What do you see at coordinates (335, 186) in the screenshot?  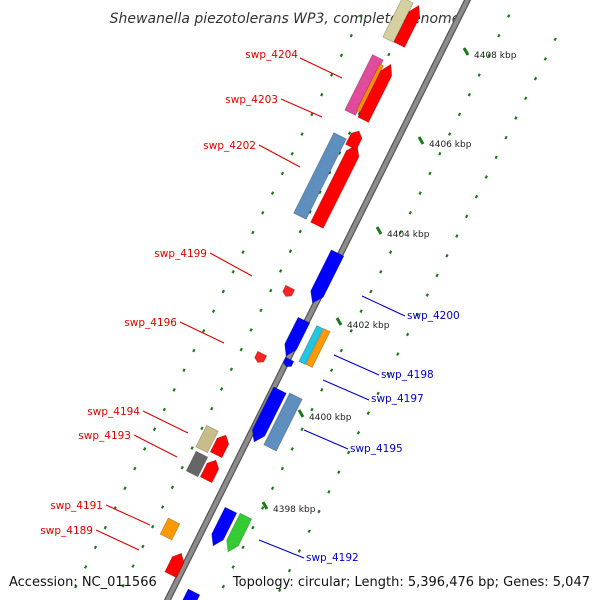 I see `gene-feature-swp-4202-arrow` at bounding box center [335, 186].